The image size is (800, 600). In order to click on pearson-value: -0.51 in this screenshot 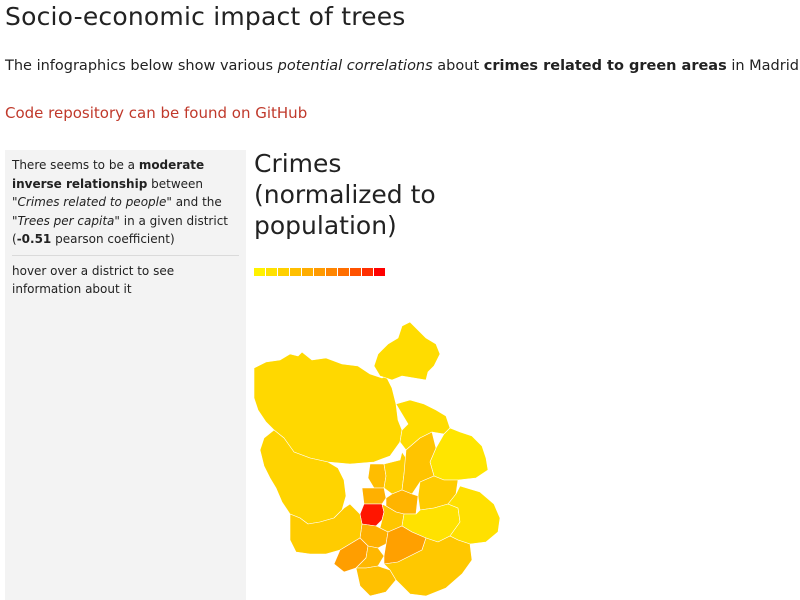, I will do `click(34, 239)`.